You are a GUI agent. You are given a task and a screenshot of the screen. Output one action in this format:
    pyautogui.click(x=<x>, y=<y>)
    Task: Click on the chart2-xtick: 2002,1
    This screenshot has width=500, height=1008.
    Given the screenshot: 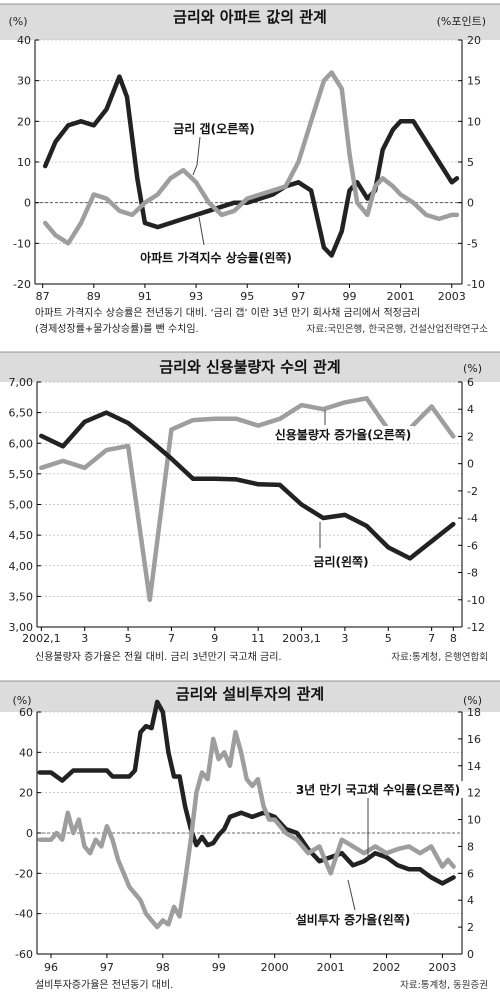 What is the action you would take?
    pyautogui.click(x=41, y=638)
    